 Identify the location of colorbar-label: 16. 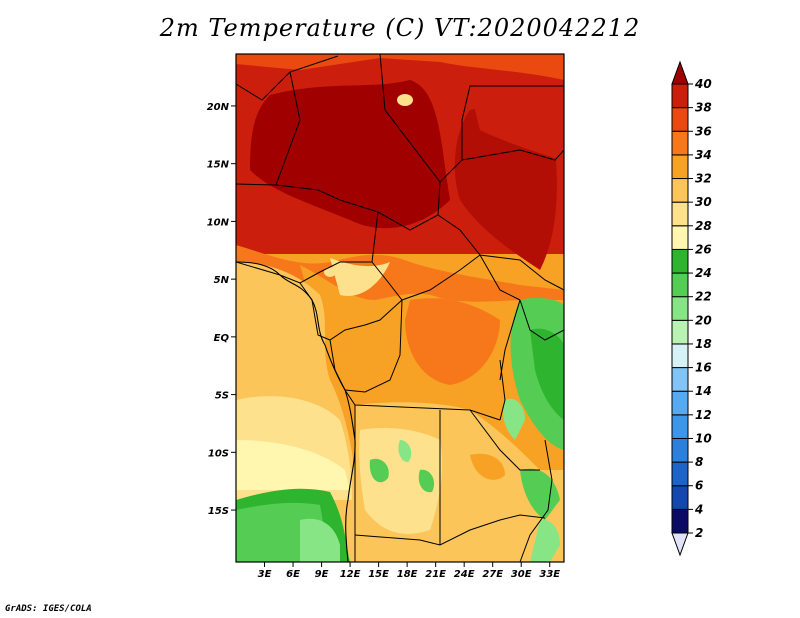
(703, 368).